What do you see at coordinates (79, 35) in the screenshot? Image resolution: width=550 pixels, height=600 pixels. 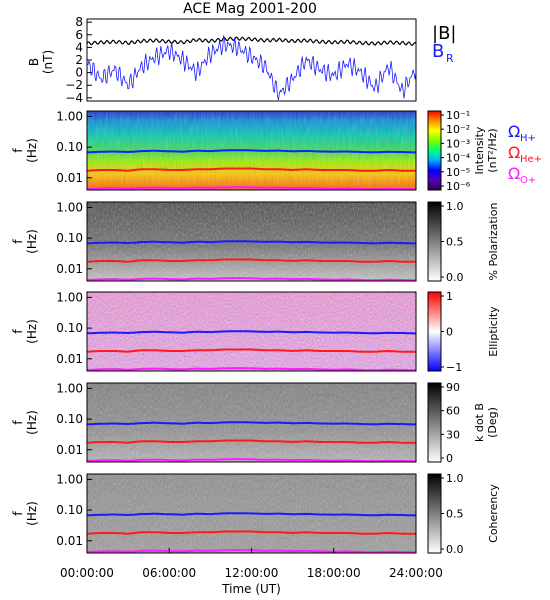 I see `b-ytick-label: 6` at bounding box center [79, 35].